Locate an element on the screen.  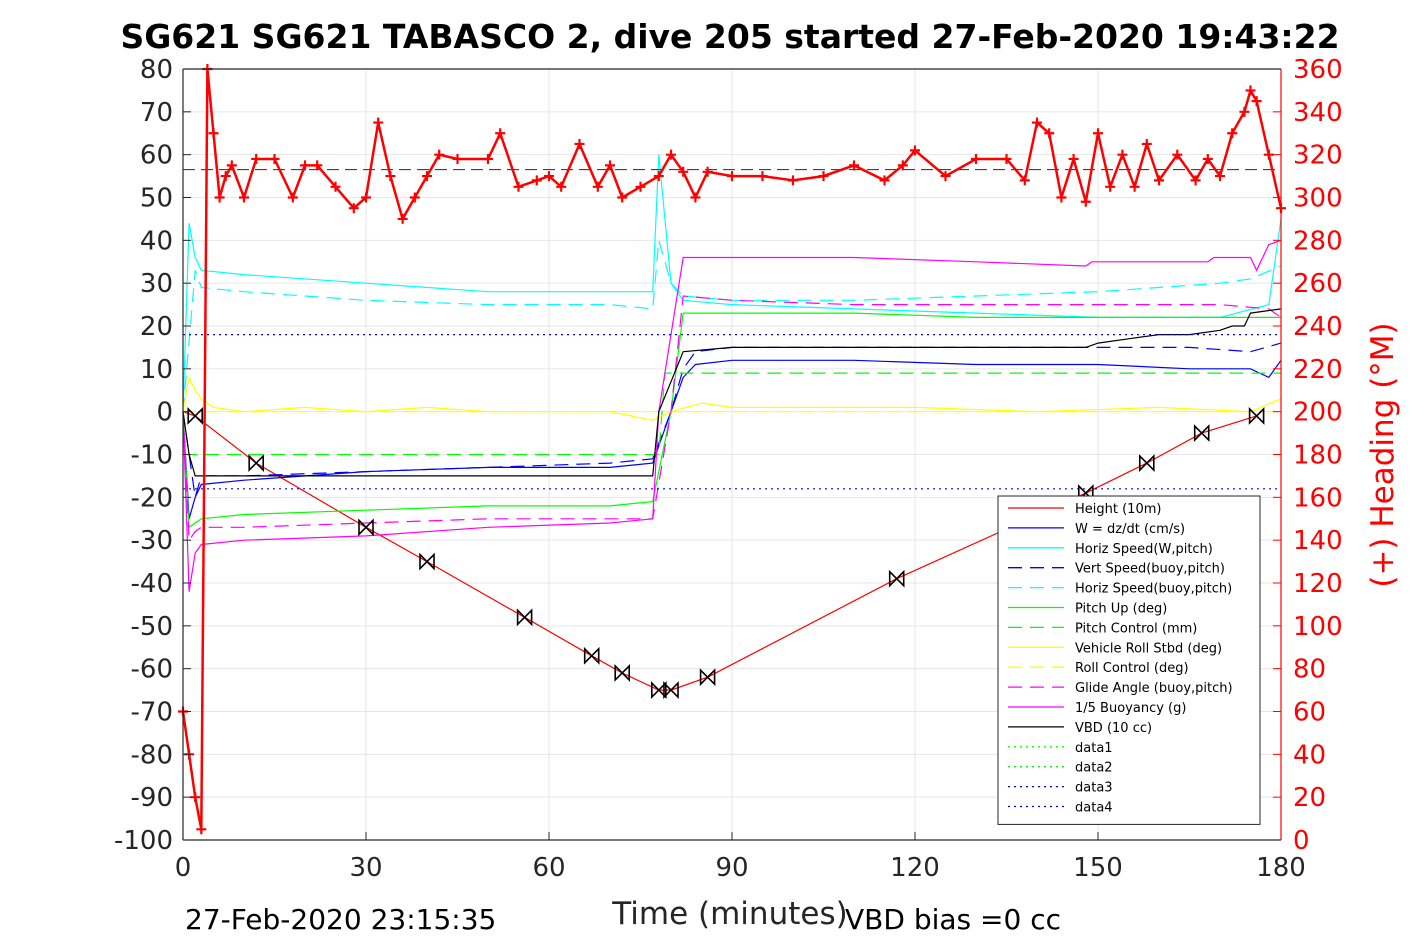
left-y-tick-label: 70 is located at coordinates (156, 113).